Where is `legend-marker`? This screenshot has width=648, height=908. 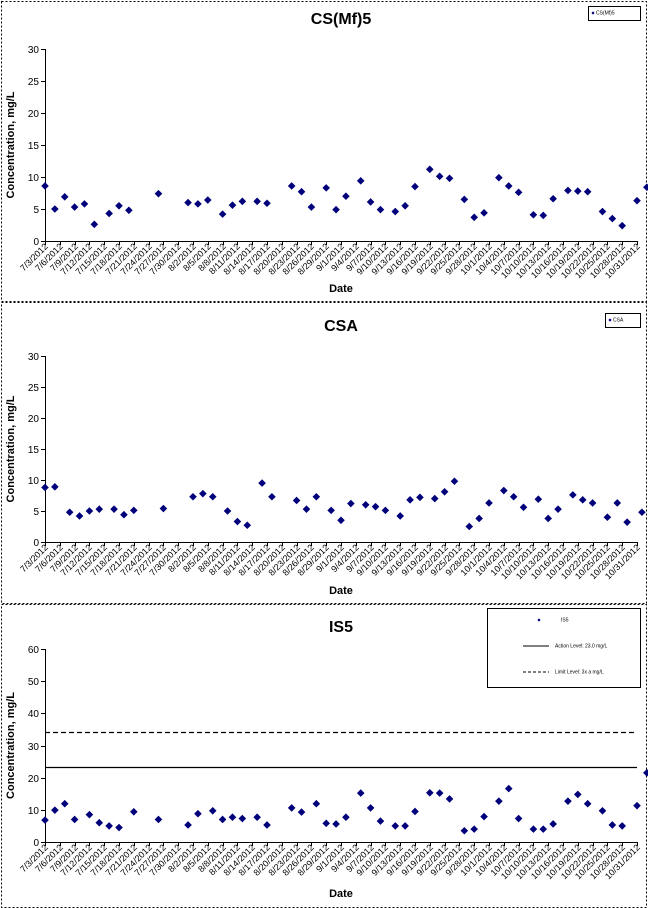
legend-marker is located at coordinates (539, 620).